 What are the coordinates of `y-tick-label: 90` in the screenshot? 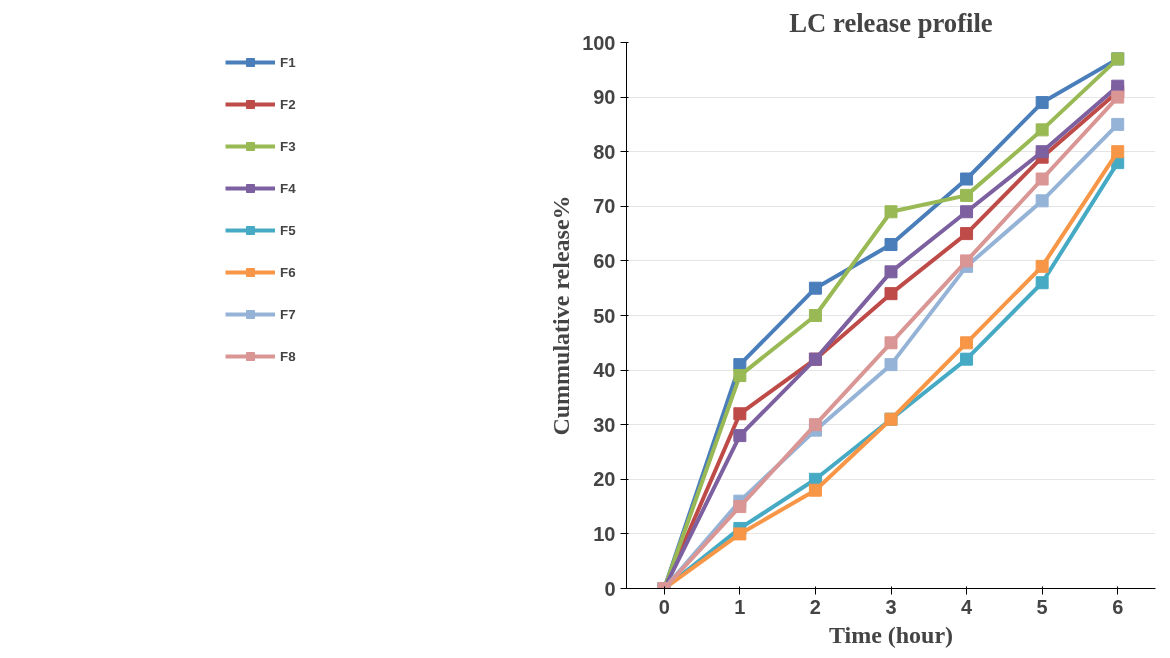 It's located at (604, 97).